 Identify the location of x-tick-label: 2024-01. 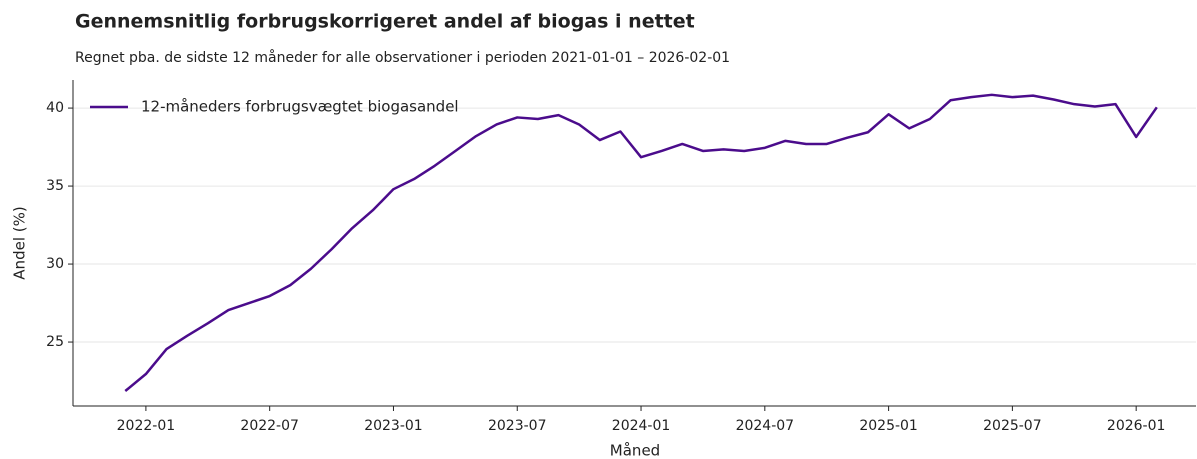
(641, 426).